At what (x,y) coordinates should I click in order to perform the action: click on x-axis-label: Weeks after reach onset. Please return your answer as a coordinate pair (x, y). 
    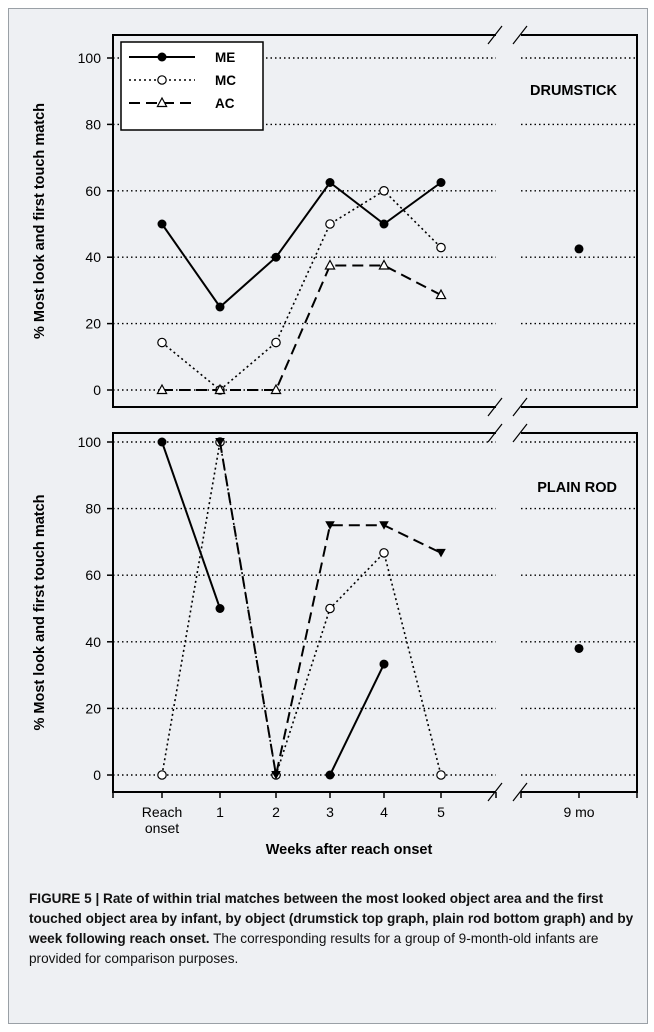
    Looking at the image, I should click on (349, 850).